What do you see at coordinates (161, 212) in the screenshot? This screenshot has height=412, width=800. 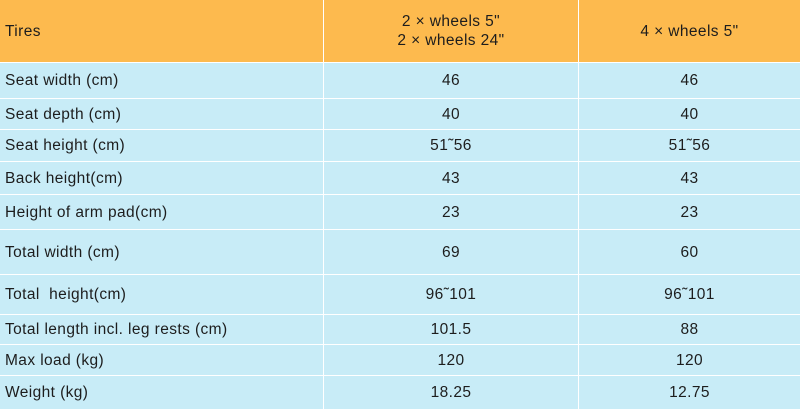 I see `row-label: Height of arm pad(cm)` at bounding box center [161, 212].